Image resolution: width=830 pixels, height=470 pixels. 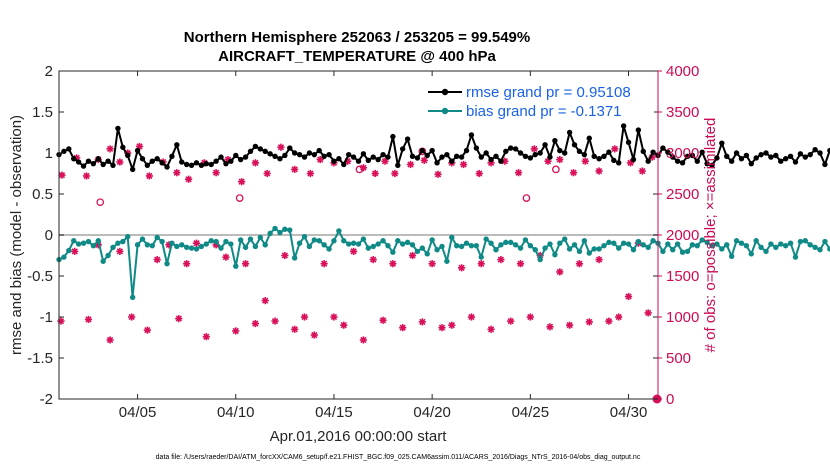 I want to click on legend-rmse-marker, so click(x=445, y=92).